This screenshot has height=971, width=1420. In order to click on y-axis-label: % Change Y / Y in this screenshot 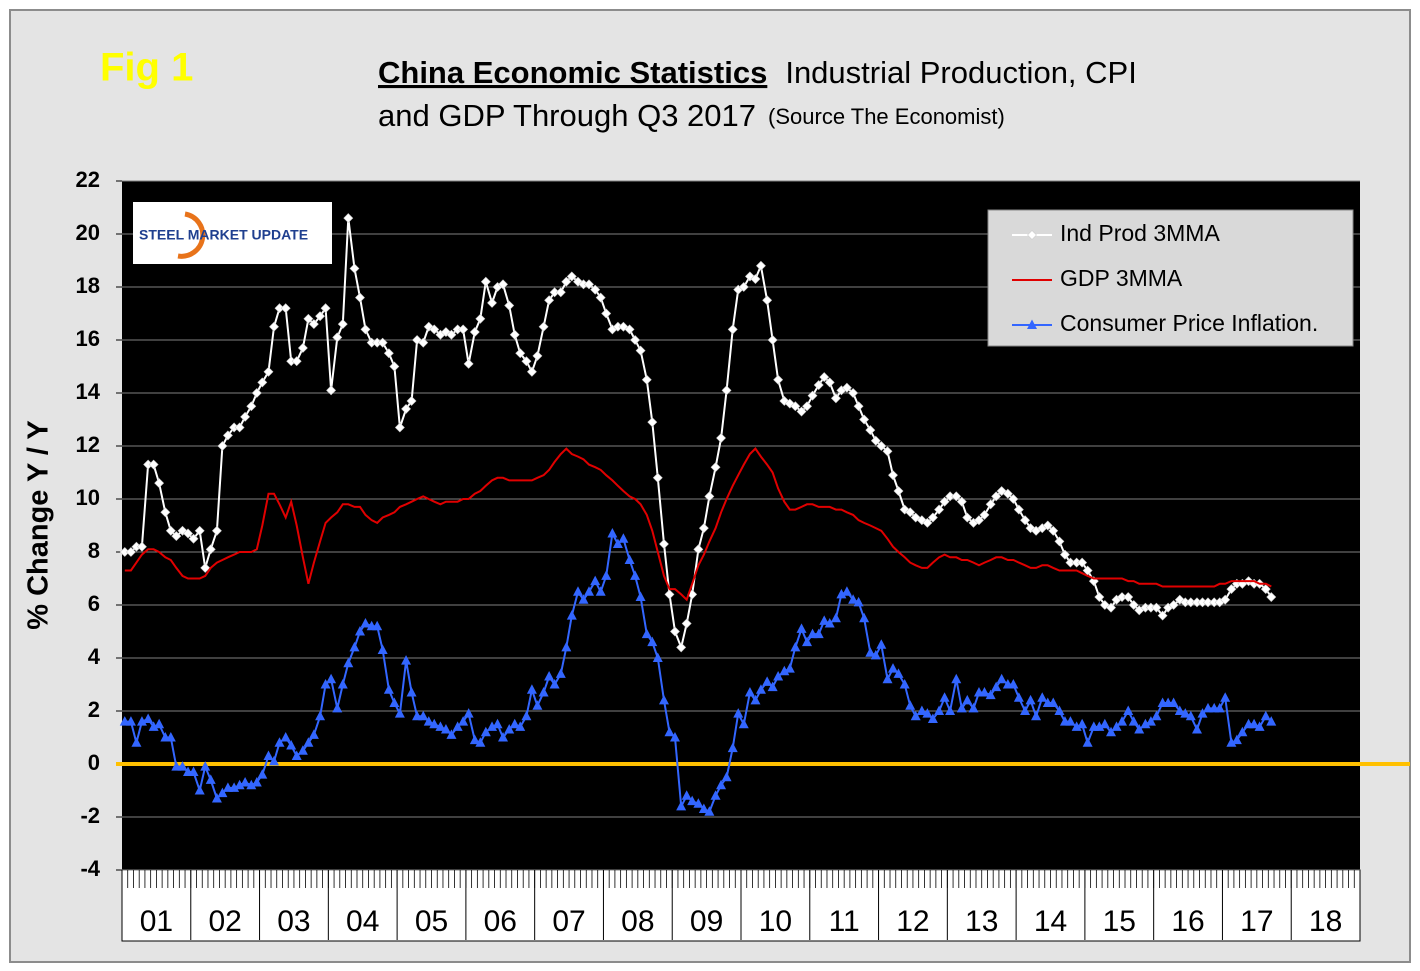, I will do `click(39, 525)`.